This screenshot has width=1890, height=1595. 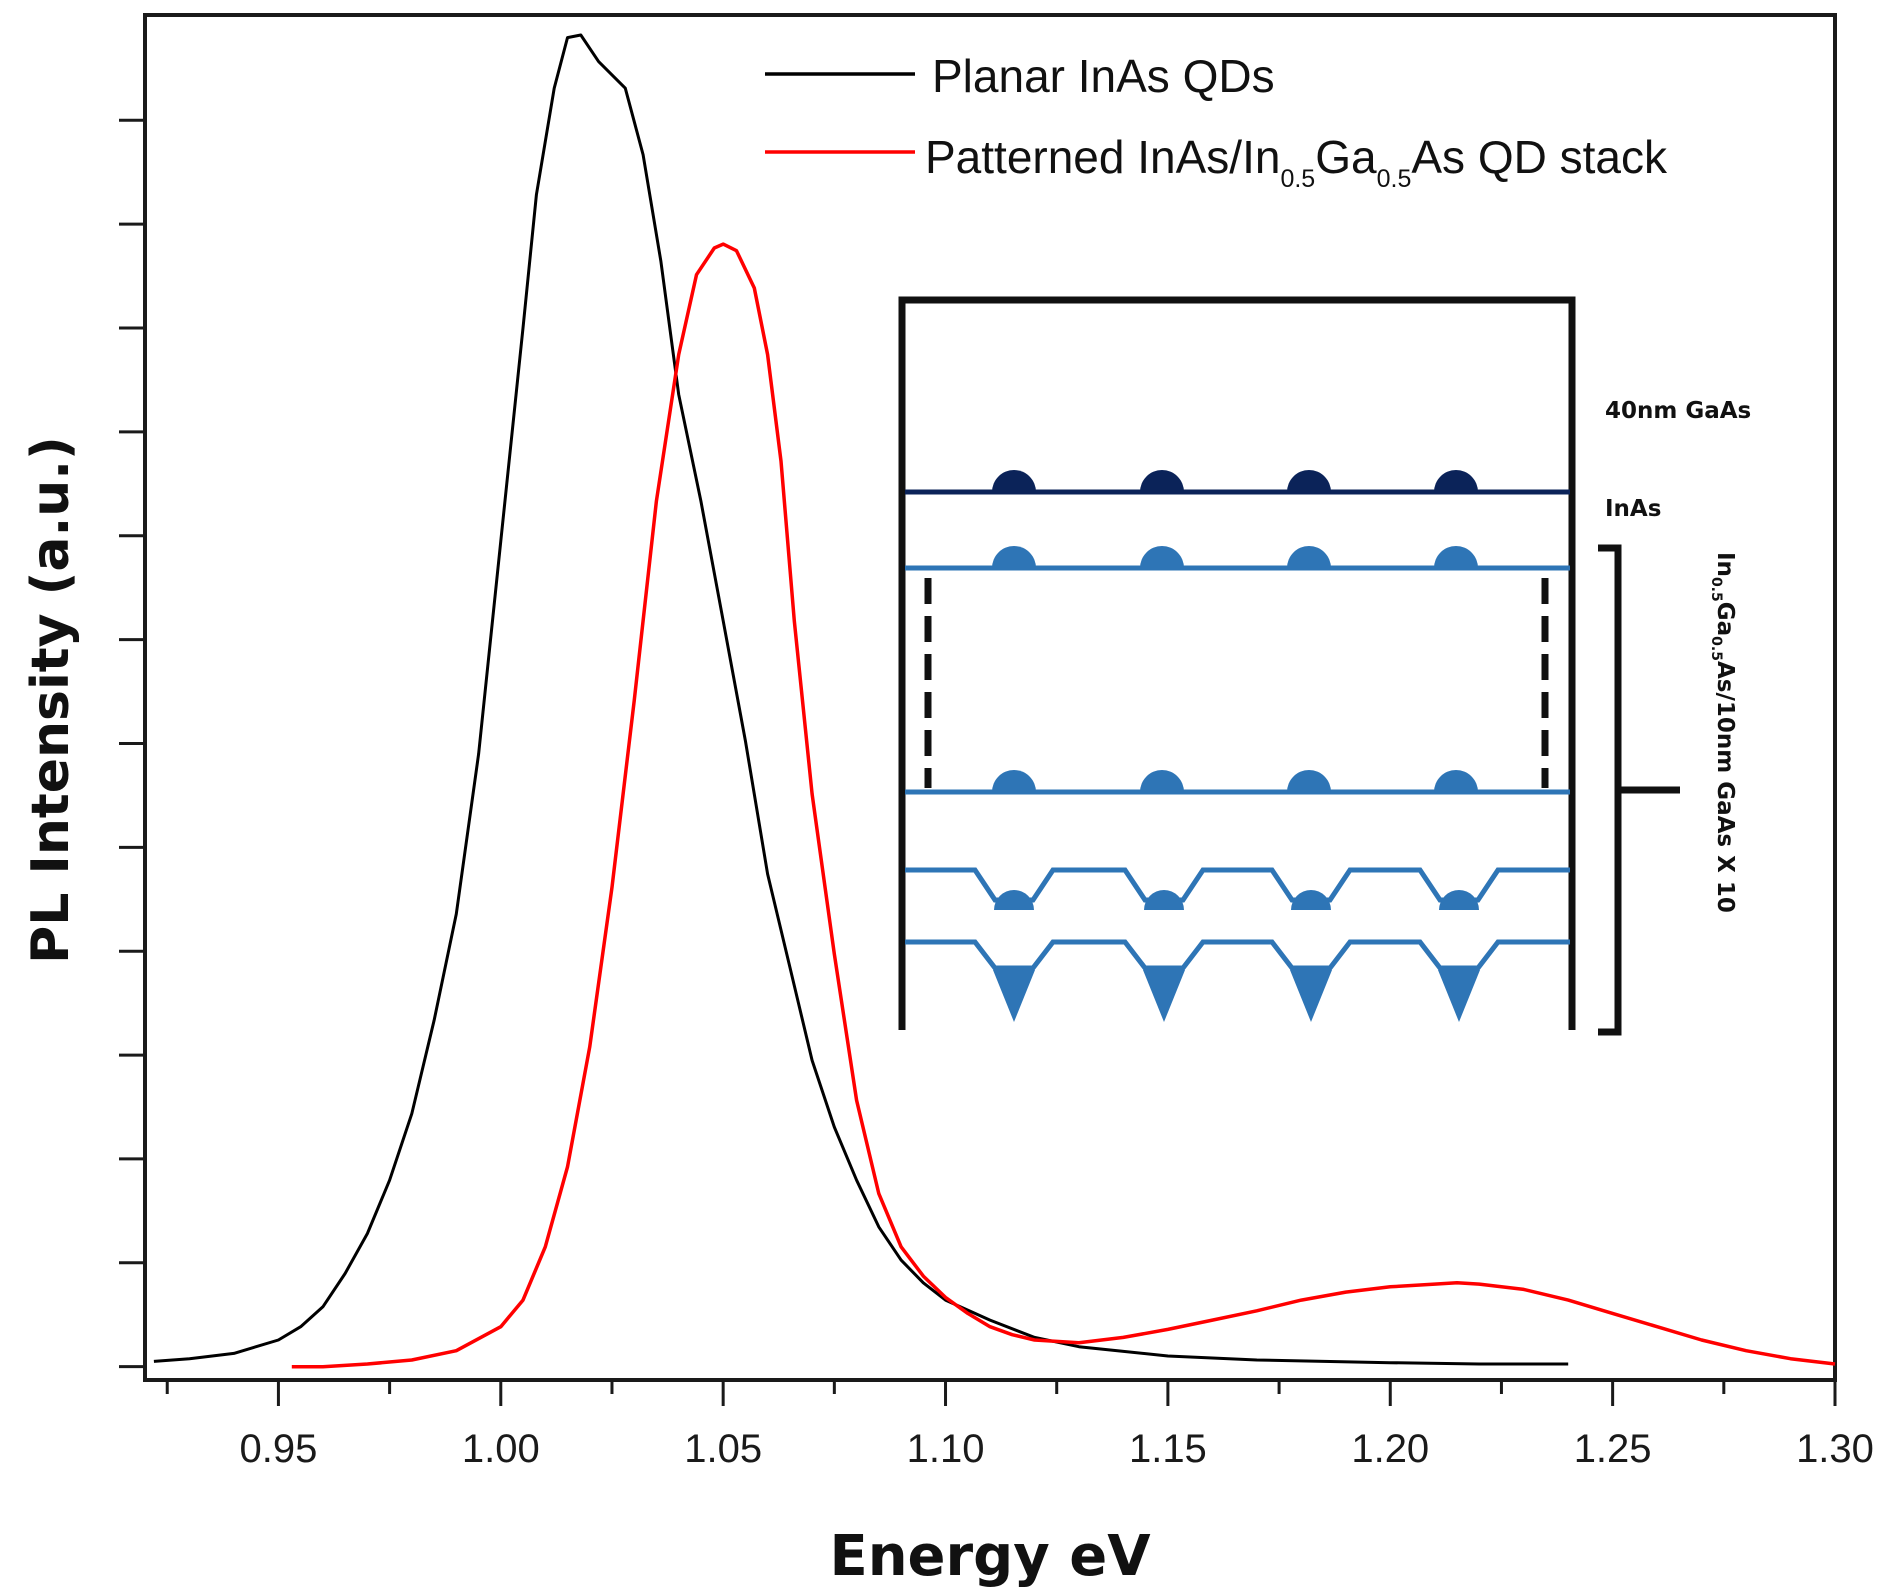 What do you see at coordinates (1390, 1449) in the screenshot?
I see `x-tick-label: 1.20` at bounding box center [1390, 1449].